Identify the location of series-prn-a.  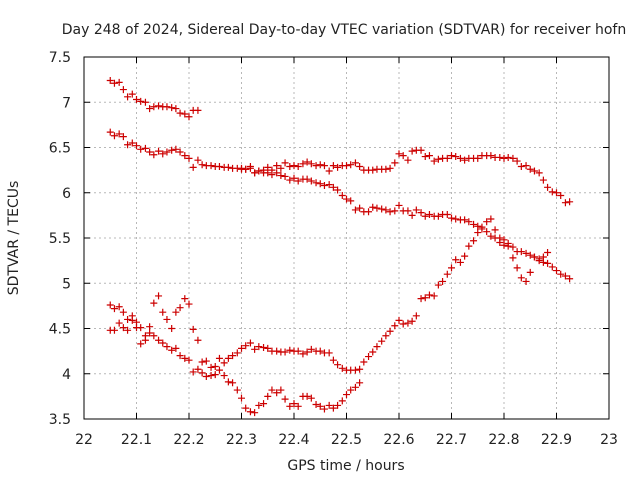
(154, 99).